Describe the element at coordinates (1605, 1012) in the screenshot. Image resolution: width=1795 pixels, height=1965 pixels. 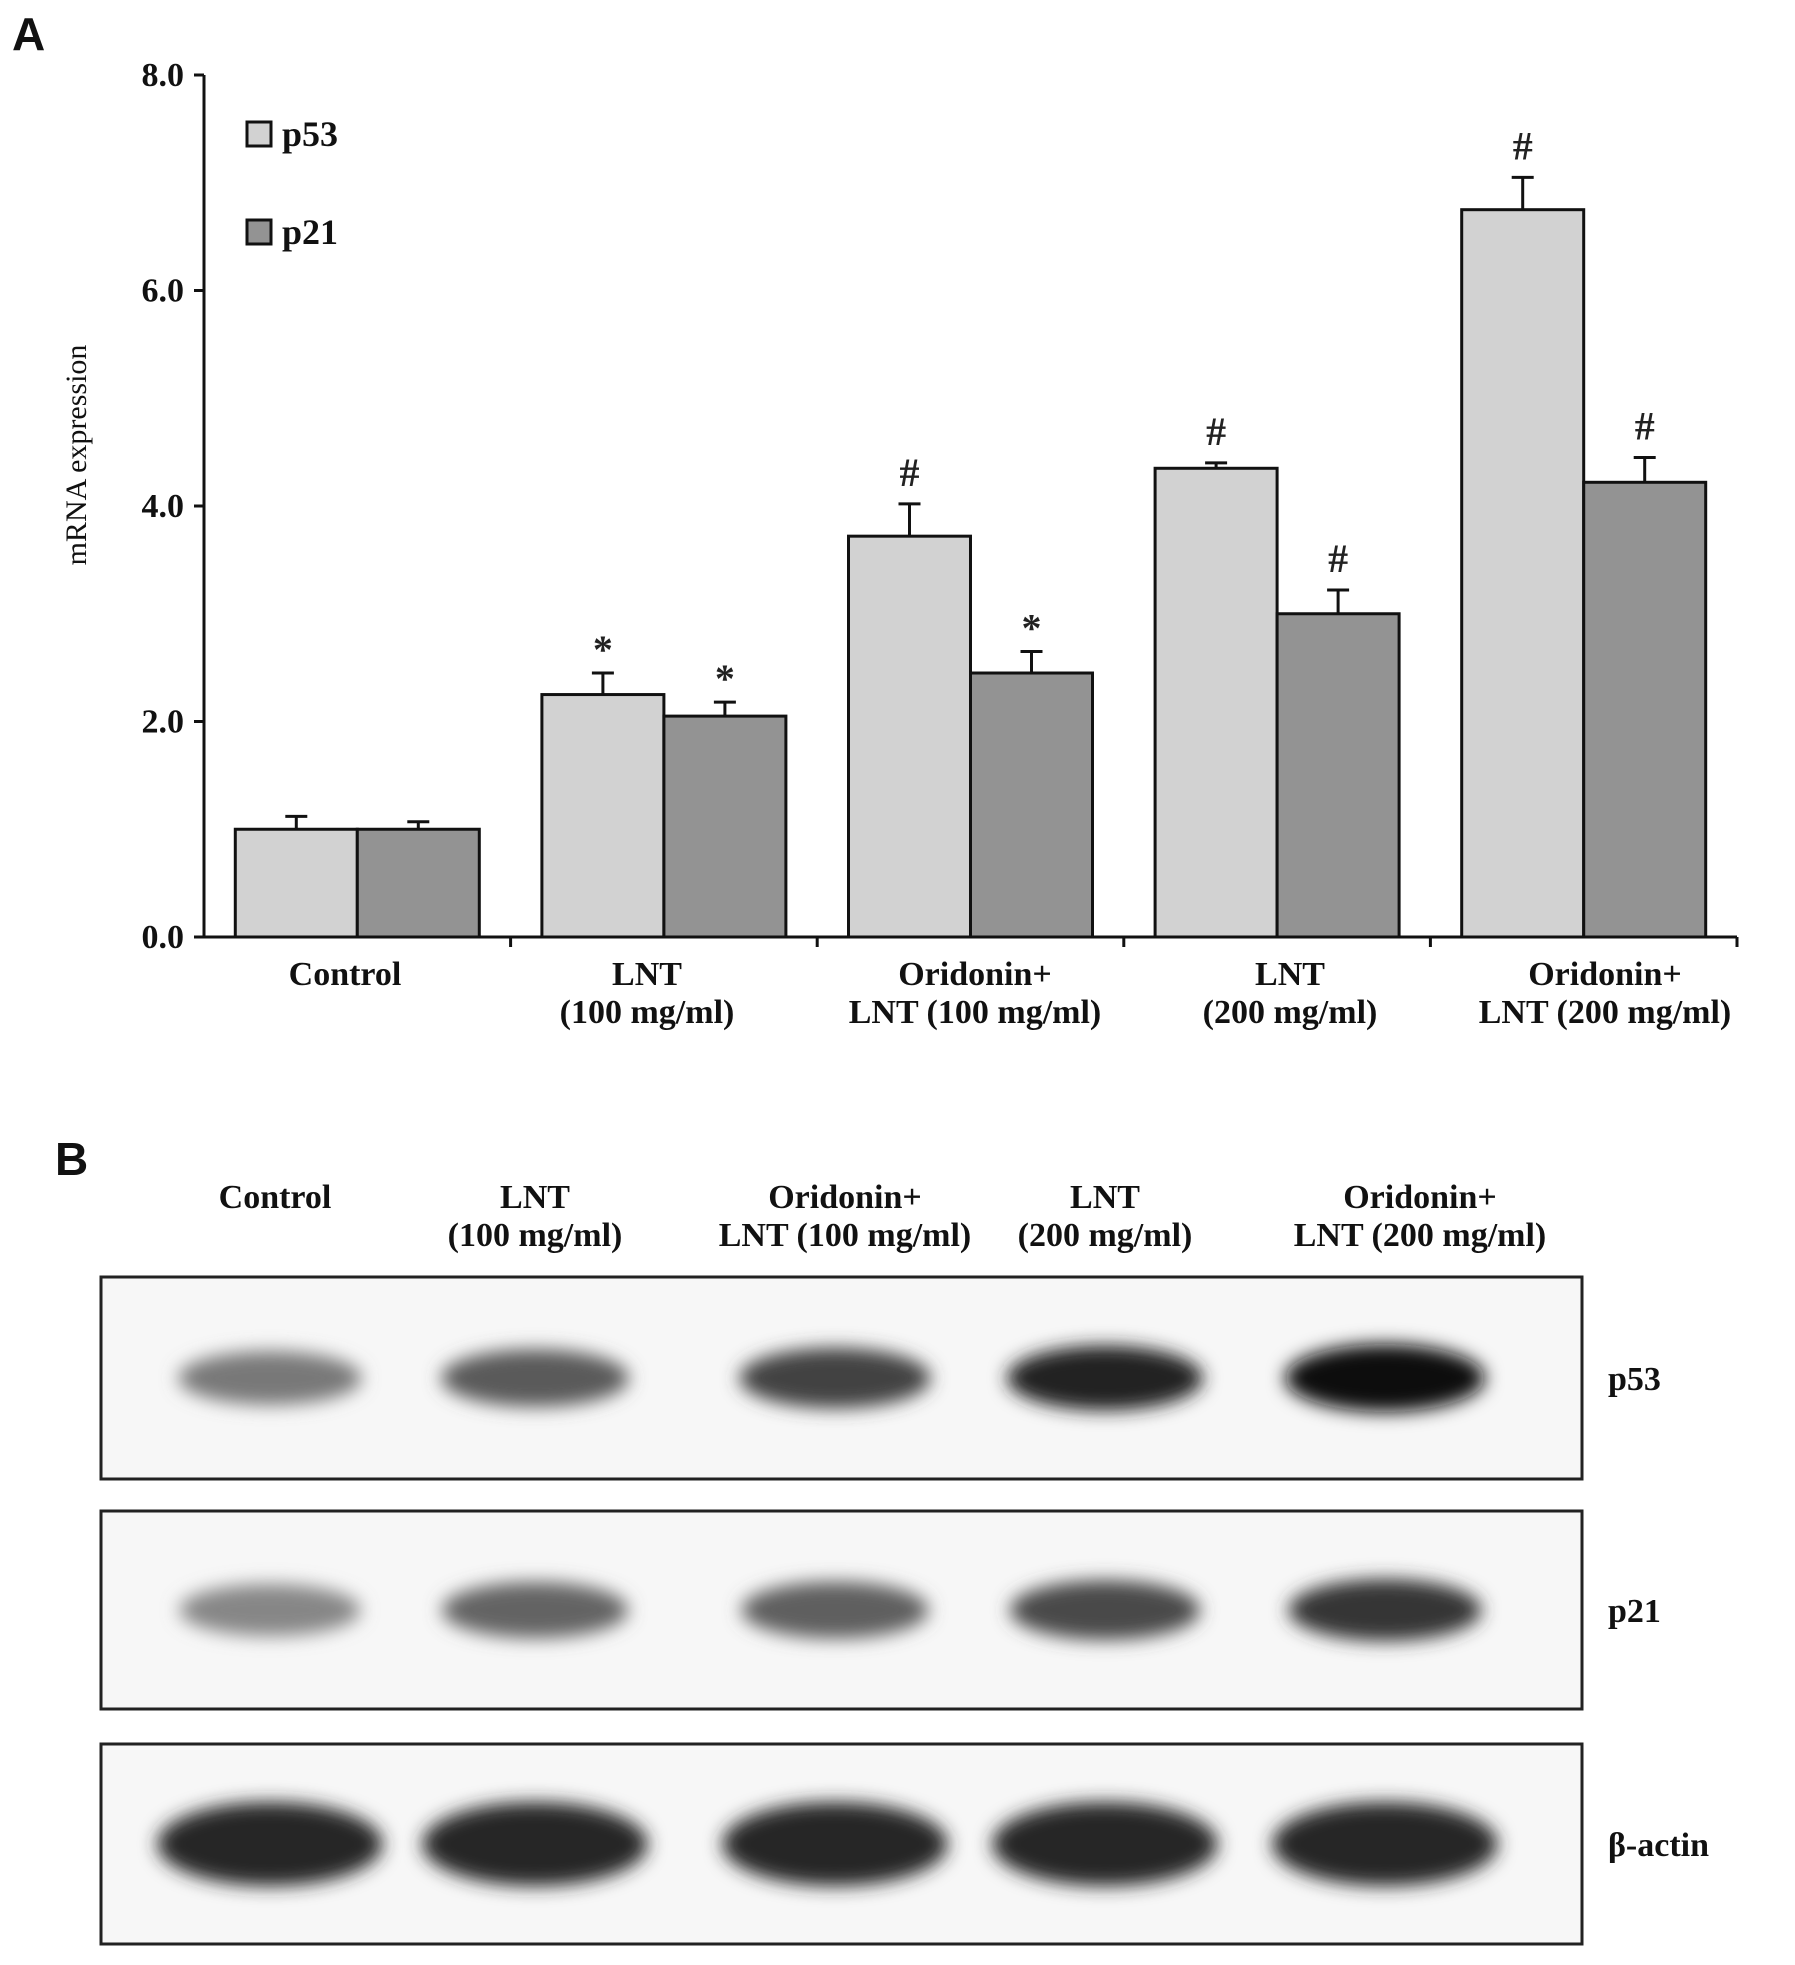
I see `category-label: LNT (200 mg/ml)` at that location.